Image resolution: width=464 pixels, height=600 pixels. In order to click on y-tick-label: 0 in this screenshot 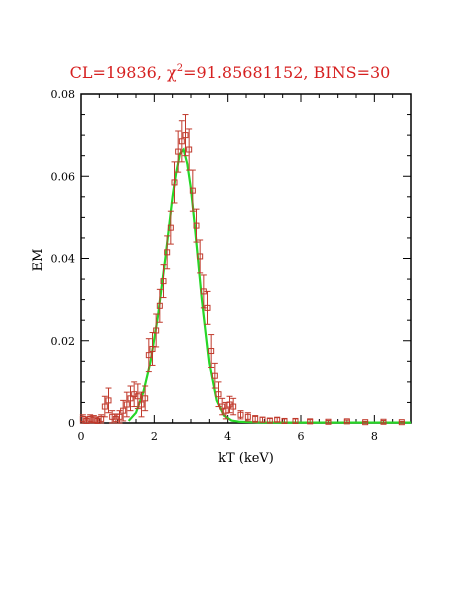, I will do `click(71, 423)`.